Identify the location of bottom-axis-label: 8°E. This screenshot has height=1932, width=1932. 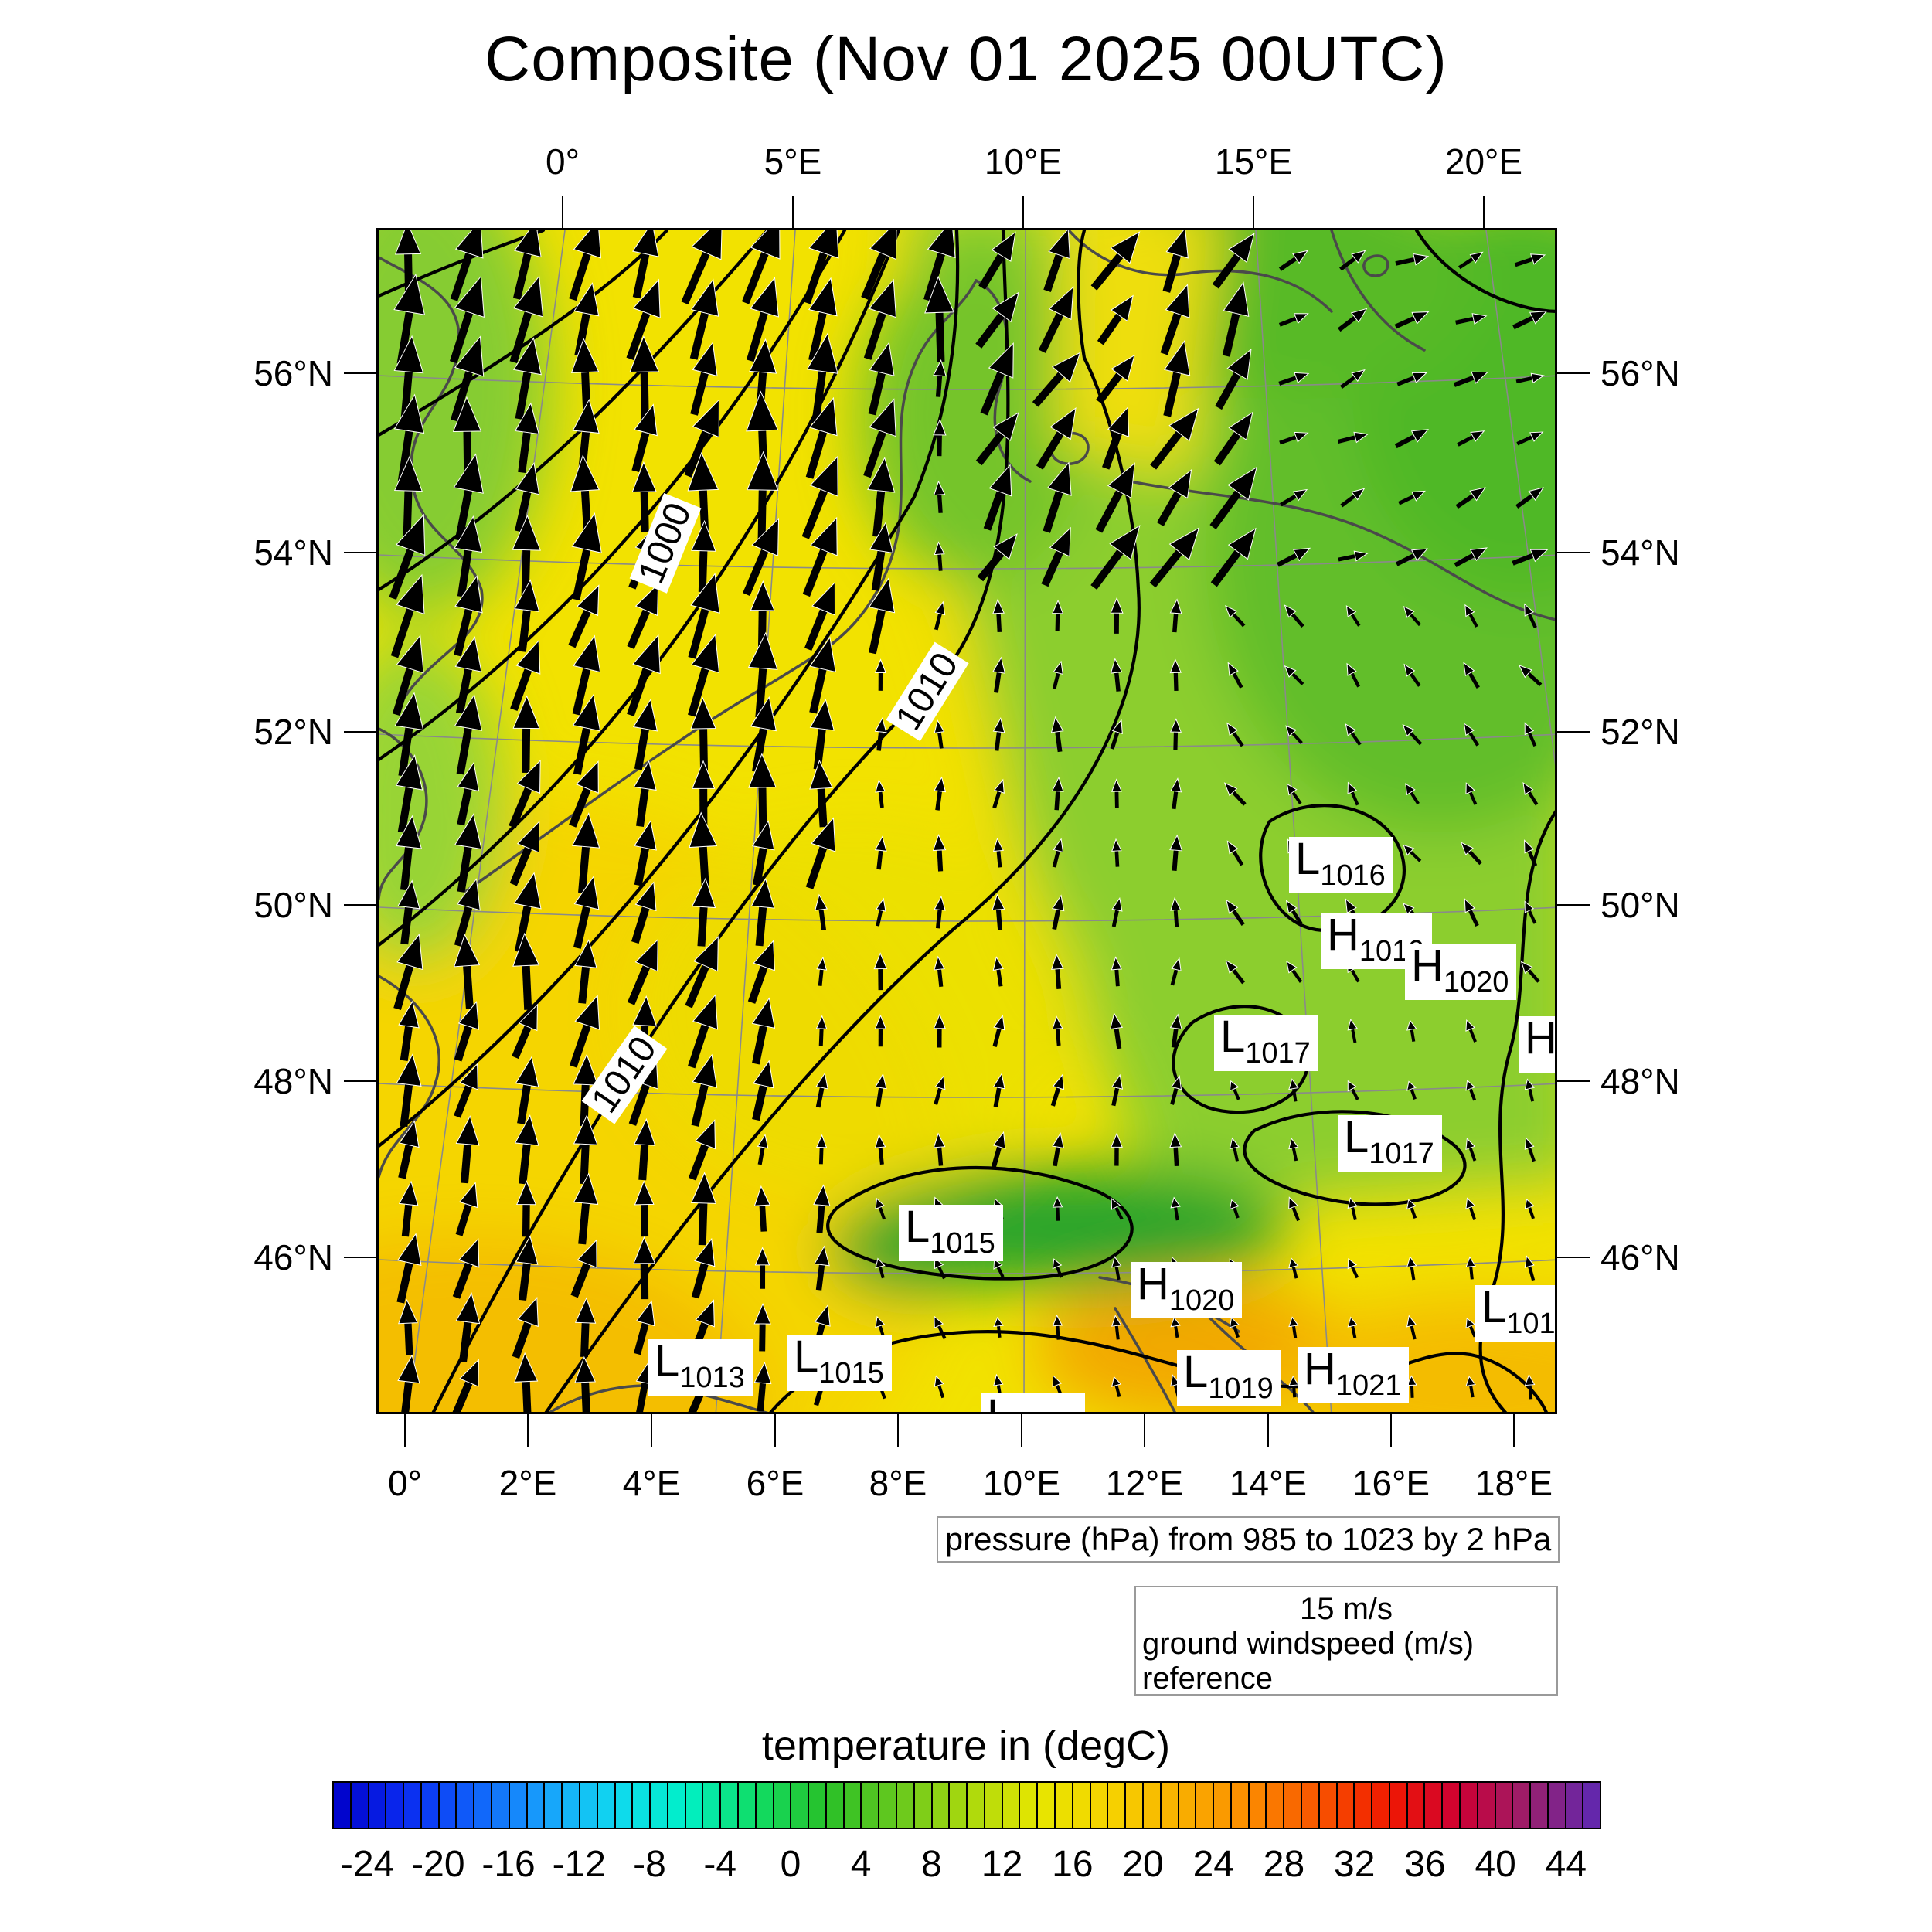
(898, 1483).